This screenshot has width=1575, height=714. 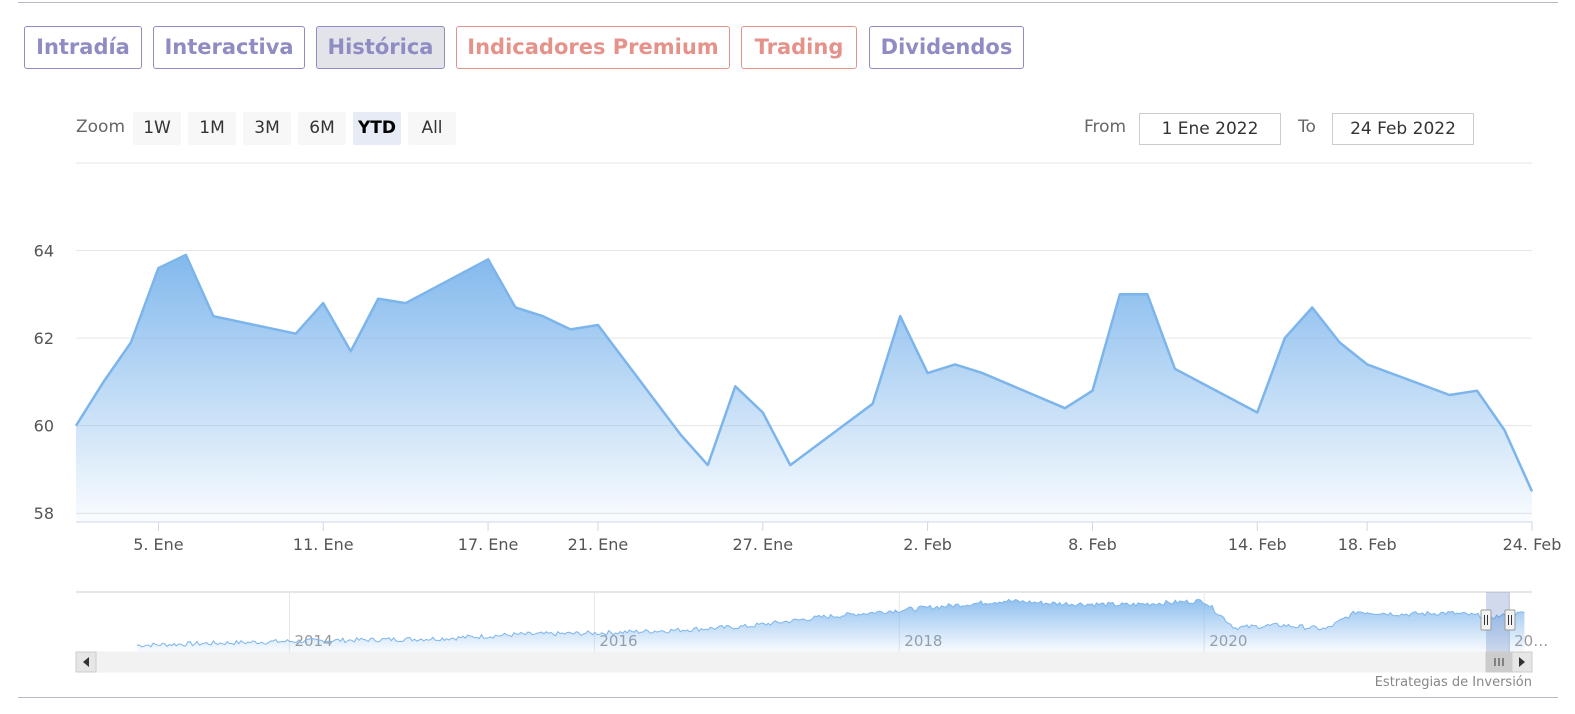 What do you see at coordinates (788, 2) in the screenshot?
I see `top-divider` at bounding box center [788, 2].